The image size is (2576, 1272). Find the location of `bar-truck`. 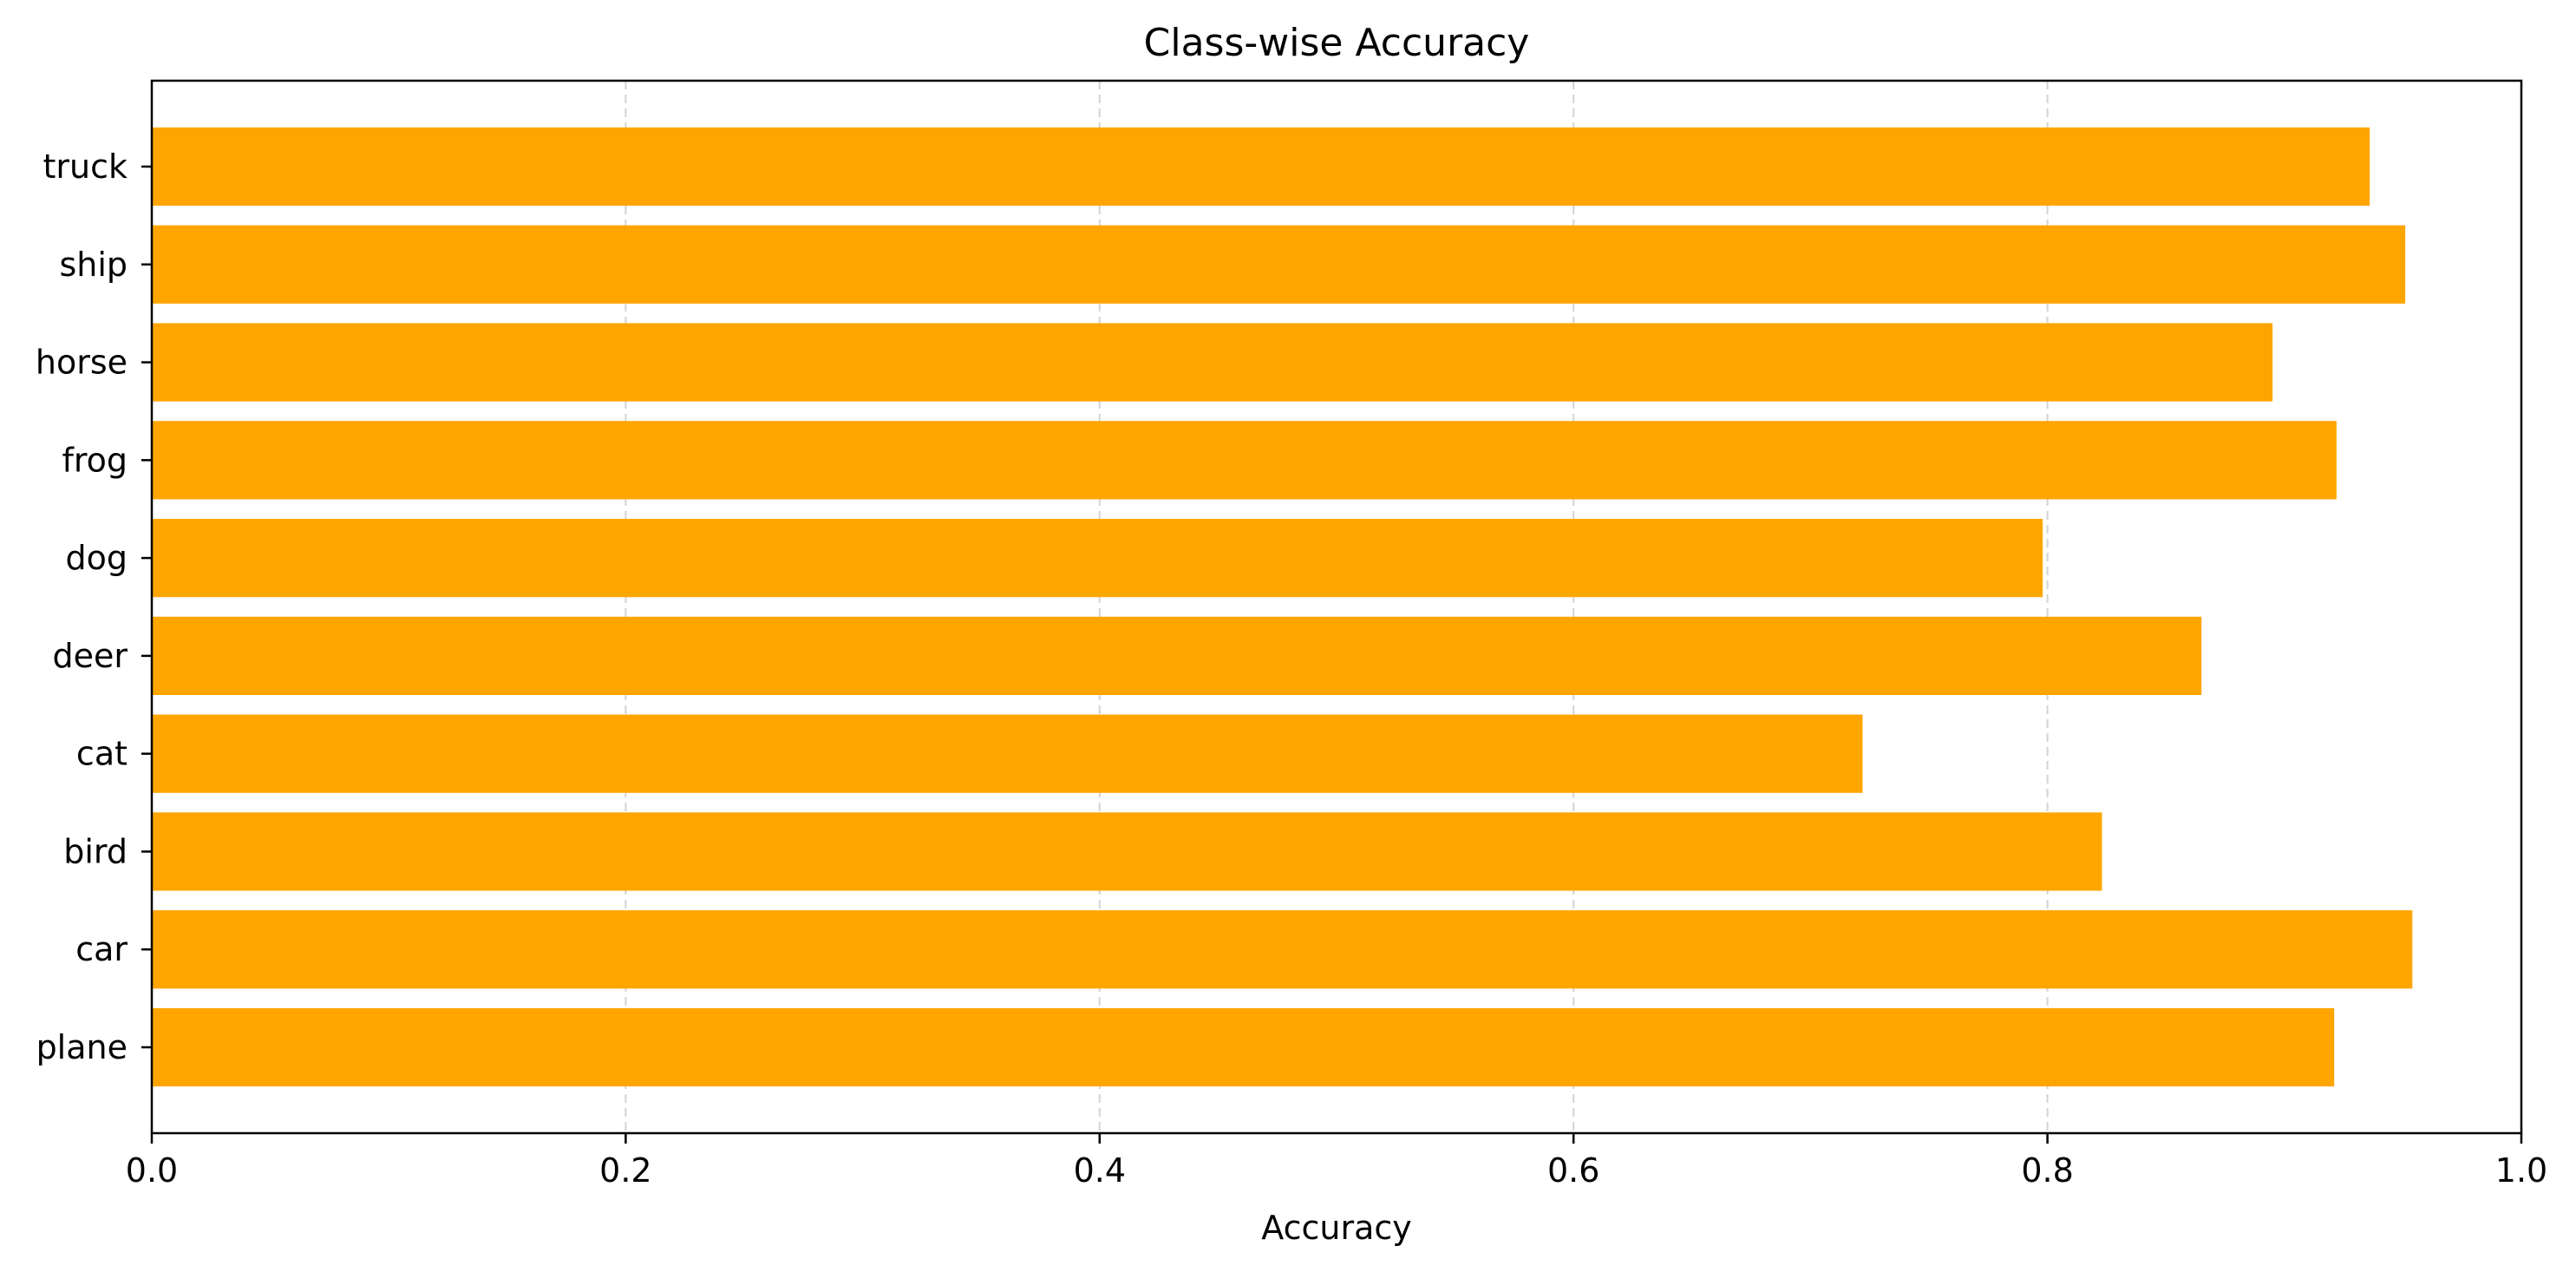

bar-truck is located at coordinates (1261, 167).